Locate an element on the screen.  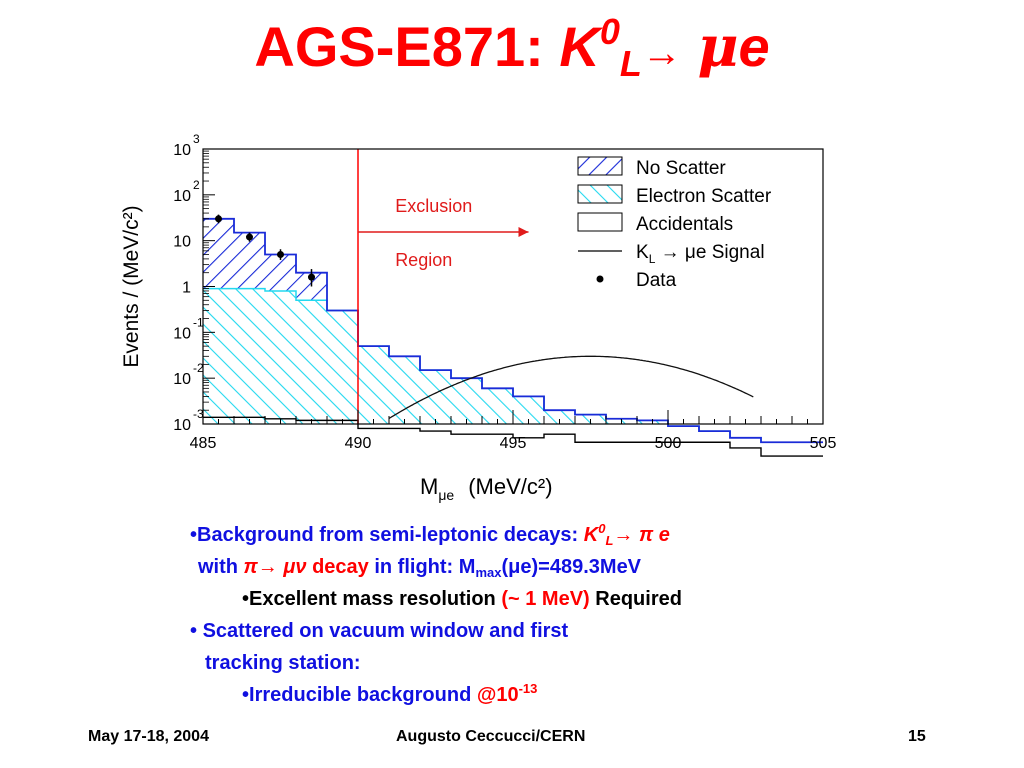
x-tick-label: 505 is located at coordinates (823, 443).